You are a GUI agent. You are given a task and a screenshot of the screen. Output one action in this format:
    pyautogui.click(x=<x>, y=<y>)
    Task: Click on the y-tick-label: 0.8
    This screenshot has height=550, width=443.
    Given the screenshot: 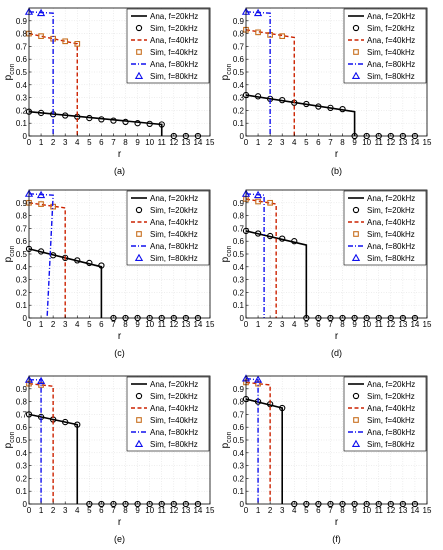 What is the action you would take?
    pyautogui.click(x=22, y=402)
    